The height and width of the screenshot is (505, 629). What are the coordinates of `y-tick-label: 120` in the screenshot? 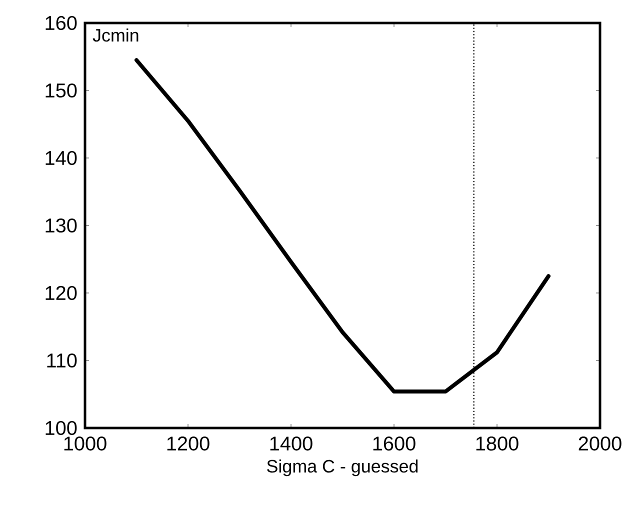 It's located at (61, 293).